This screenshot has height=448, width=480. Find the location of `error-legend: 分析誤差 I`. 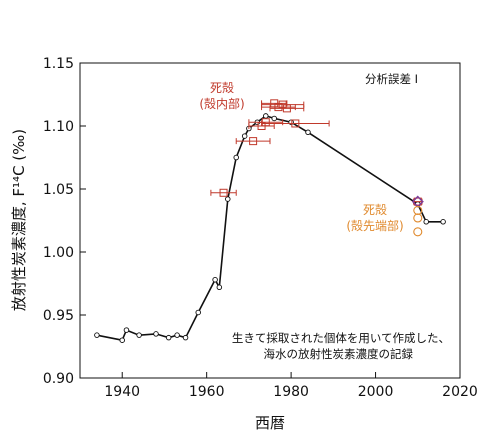

error-legend: 分析誤差 I is located at coordinates (391, 79).